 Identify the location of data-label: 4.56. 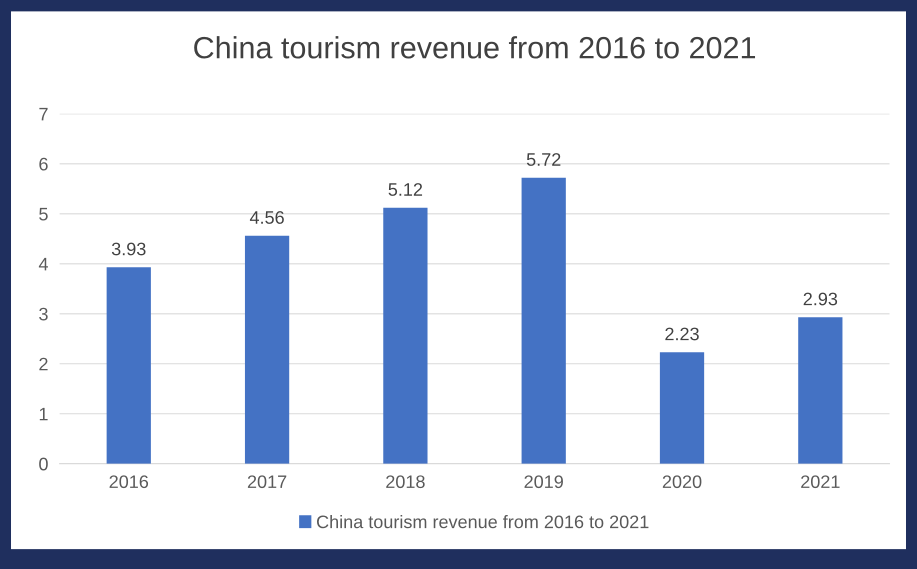
(267, 217).